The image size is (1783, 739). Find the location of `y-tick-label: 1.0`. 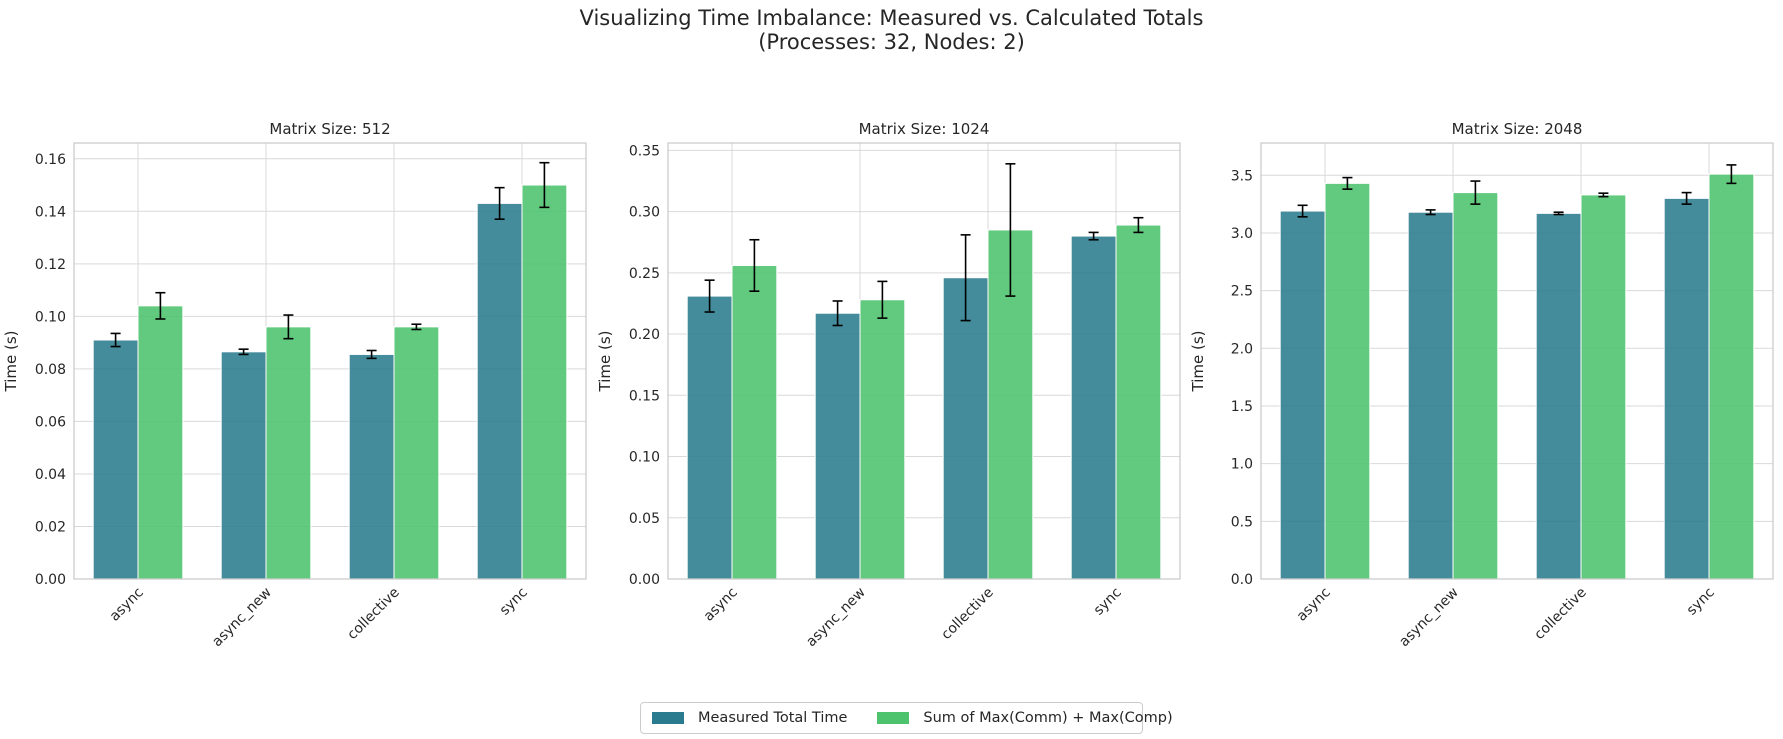

y-tick-label: 1.0 is located at coordinates (1242, 465).